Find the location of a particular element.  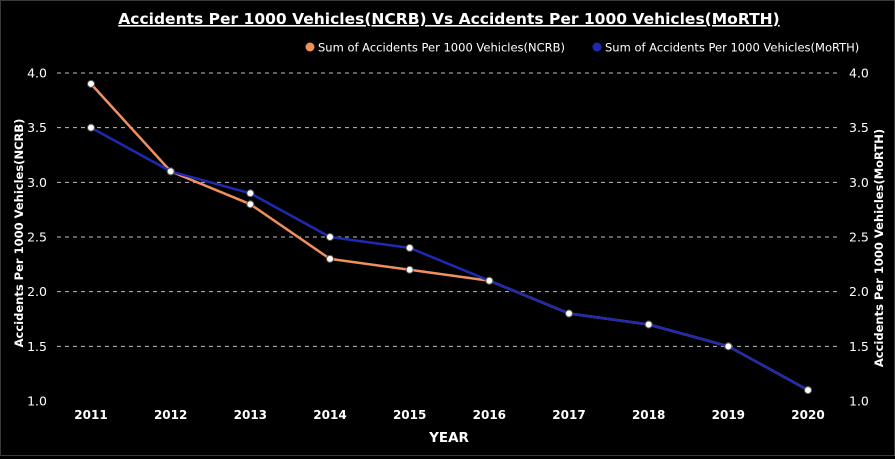

legend-item-ncrb: Sum of Accidents Per 1000 Vehicles(NCRB) is located at coordinates (435, 48).